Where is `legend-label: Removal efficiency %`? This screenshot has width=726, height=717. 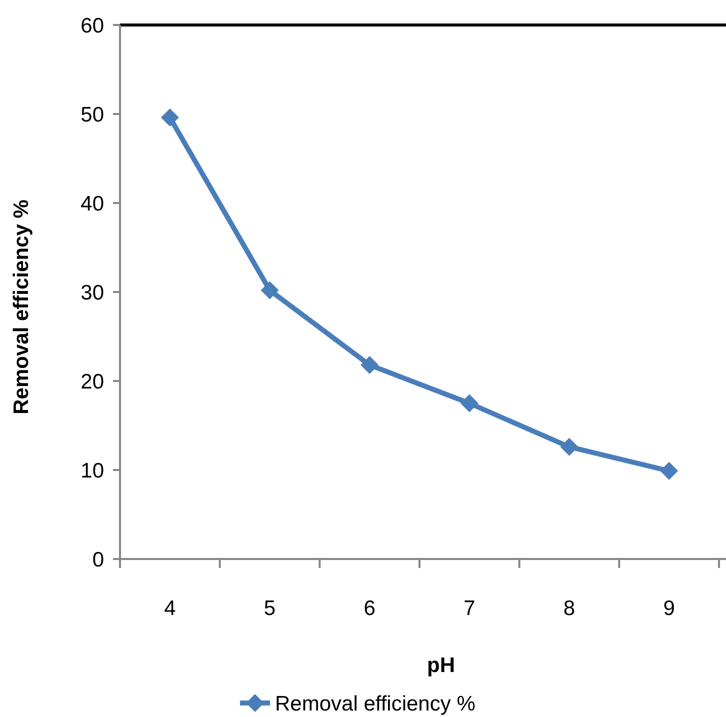 legend-label: Removal efficiency % is located at coordinates (375, 704).